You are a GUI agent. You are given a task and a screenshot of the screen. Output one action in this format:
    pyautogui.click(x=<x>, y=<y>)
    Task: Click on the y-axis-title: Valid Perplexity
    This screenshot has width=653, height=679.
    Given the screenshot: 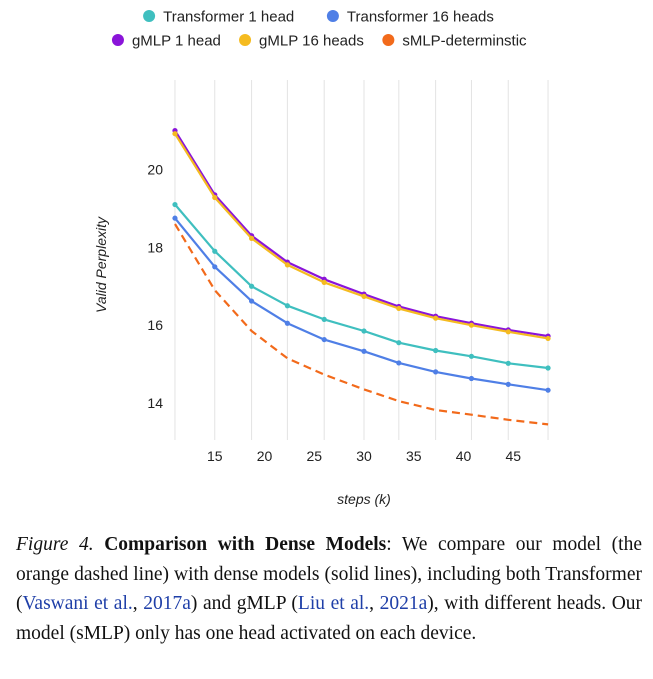 What is the action you would take?
    pyautogui.click(x=101, y=264)
    